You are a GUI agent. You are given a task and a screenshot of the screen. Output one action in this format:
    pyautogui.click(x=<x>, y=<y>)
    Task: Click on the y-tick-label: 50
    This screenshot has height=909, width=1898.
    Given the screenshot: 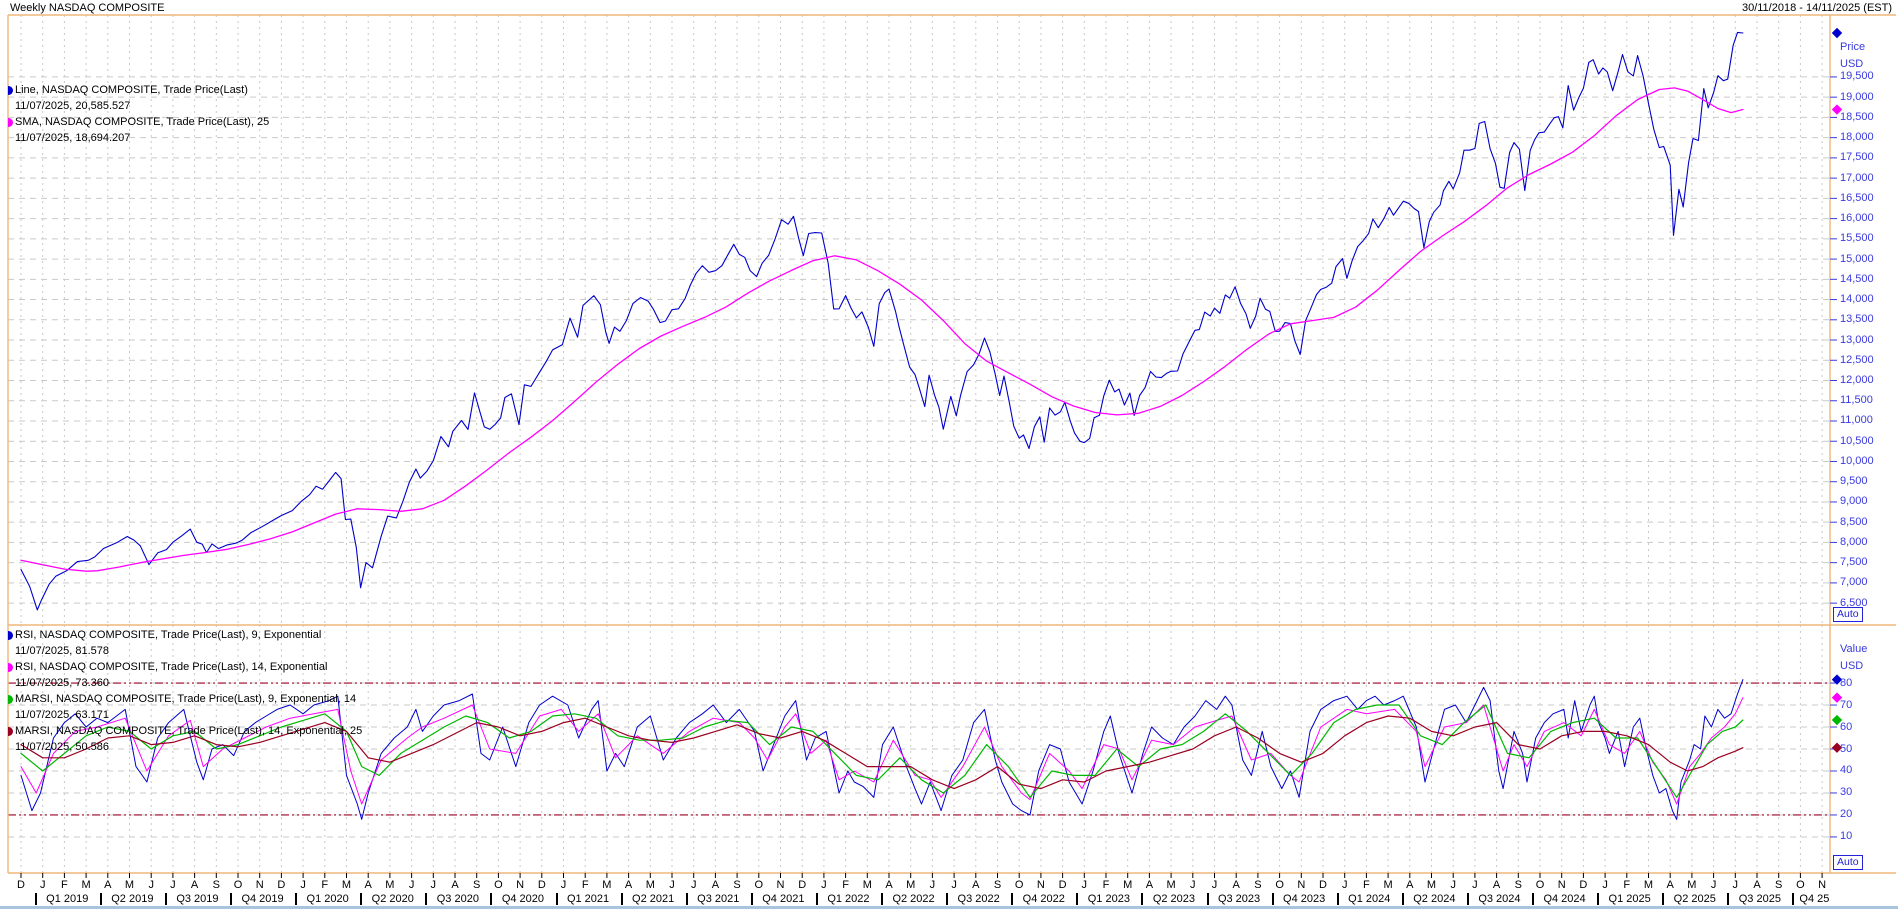 What is the action you would take?
    pyautogui.click(x=1846, y=748)
    